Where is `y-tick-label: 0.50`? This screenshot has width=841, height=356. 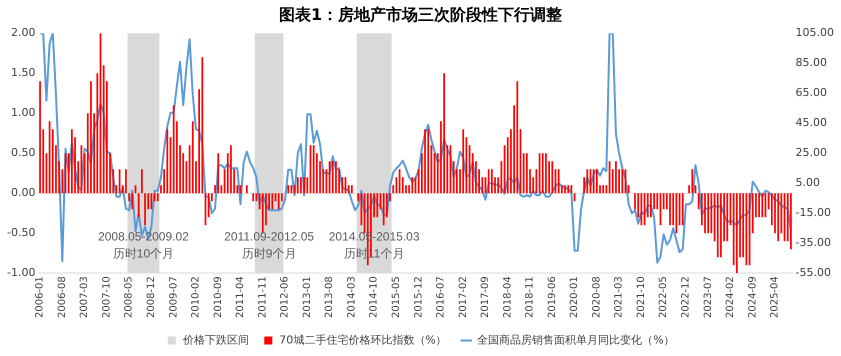
y-tick-label: 0.50 is located at coordinates (23, 153).